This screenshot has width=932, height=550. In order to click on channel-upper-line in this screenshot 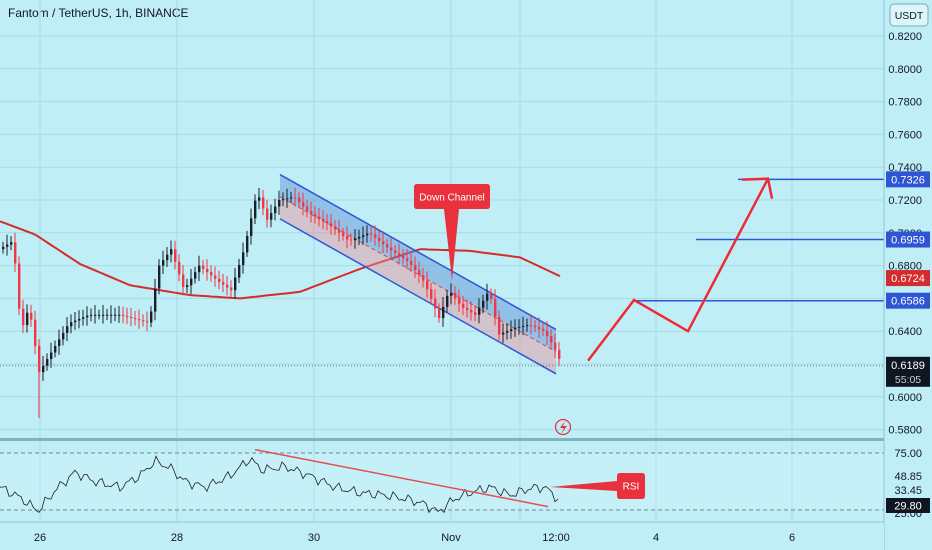, I will do `click(418, 252)`.